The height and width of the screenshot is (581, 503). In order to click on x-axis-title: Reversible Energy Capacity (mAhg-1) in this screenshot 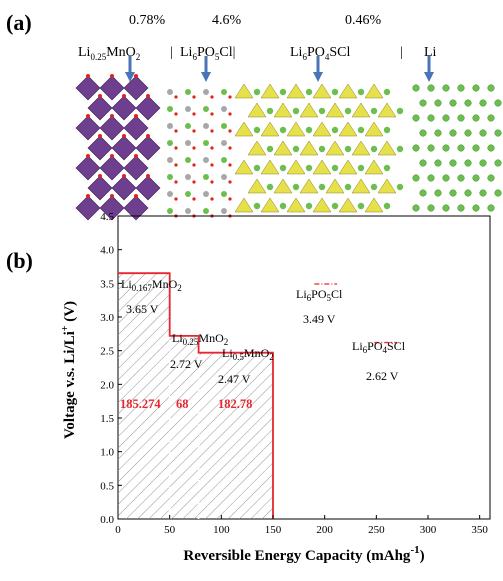, I will do `click(303, 554)`.